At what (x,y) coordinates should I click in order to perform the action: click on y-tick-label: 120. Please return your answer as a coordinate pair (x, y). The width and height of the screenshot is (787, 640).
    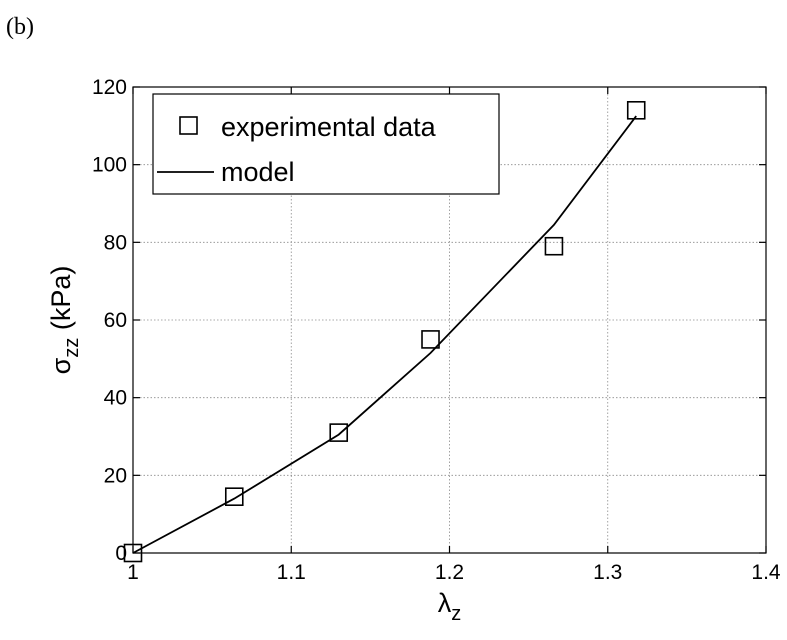
    Looking at the image, I should click on (109, 87).